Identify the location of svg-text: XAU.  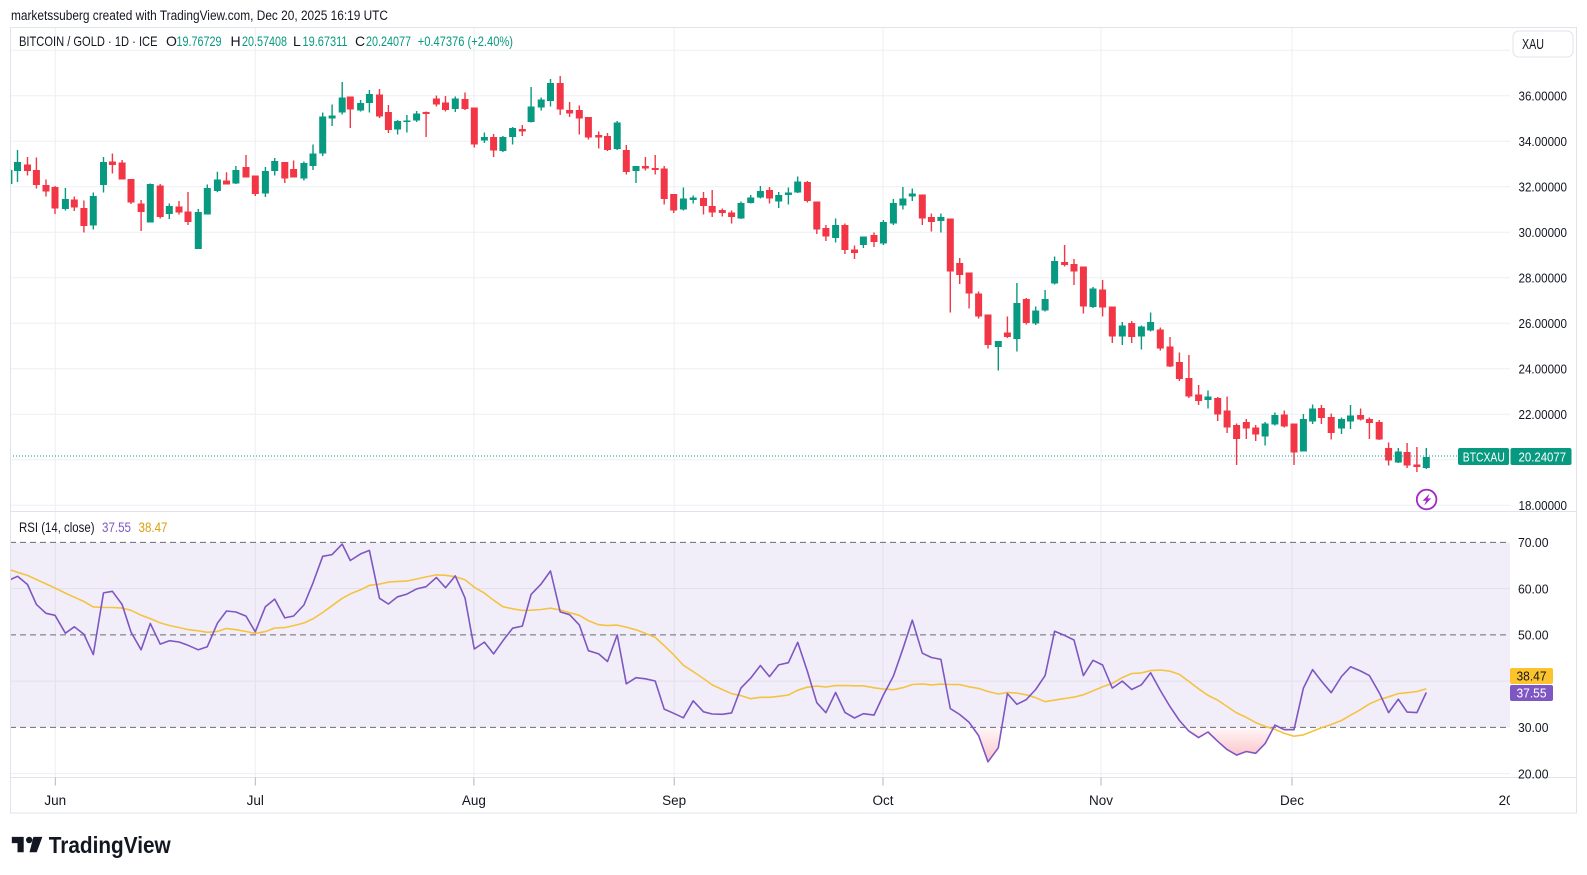
(1533, 45).